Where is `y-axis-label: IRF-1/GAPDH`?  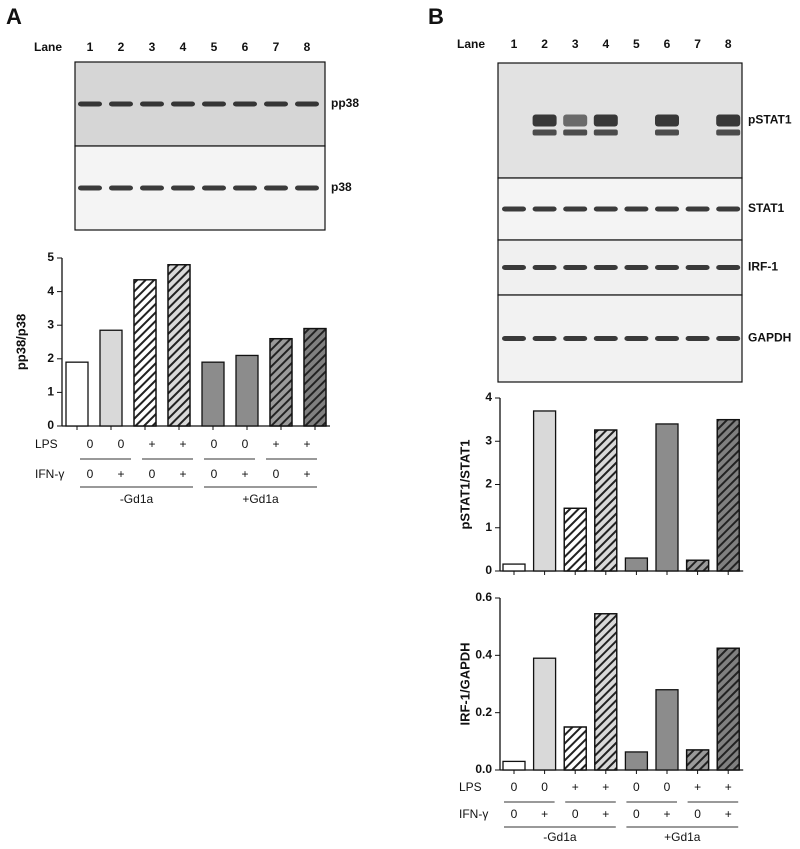 y-axis-label: IRF-1/GAPDH is located at coordinates (464, 683).